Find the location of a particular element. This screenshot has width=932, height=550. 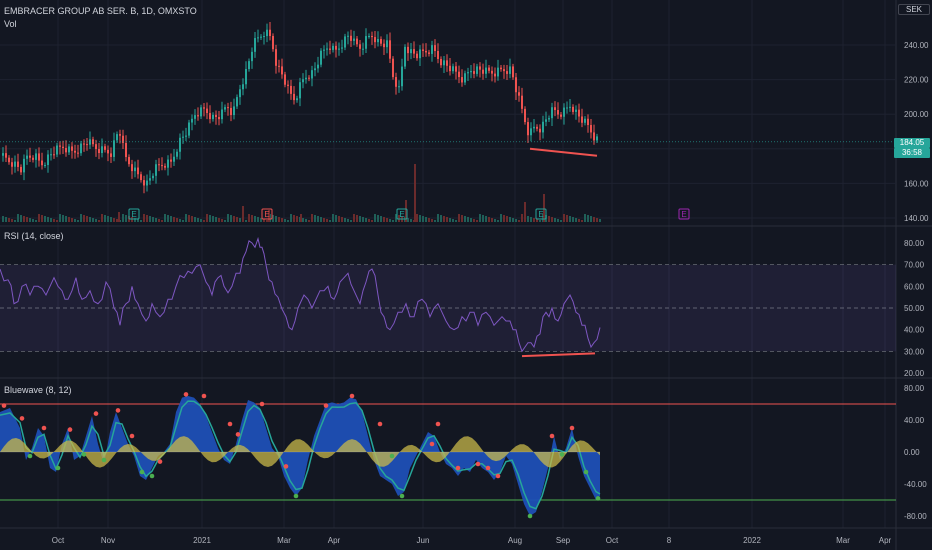

rsi-trend-line is located at coordinates (558, 355).